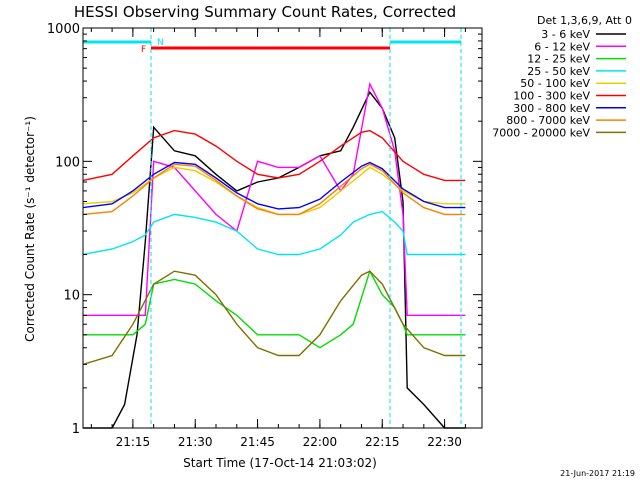 Image resolution: width=640 pixels, height=480 pixels. I want to click on x-tick-label-1: 21:30, so click(195, 442).